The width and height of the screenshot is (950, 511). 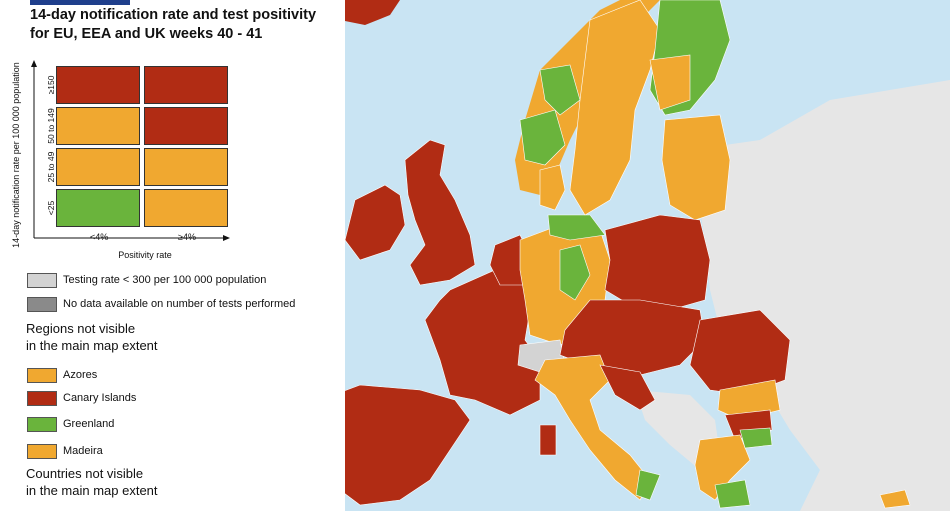 I want to click on matrix-axes, so click(x=130, y=150).